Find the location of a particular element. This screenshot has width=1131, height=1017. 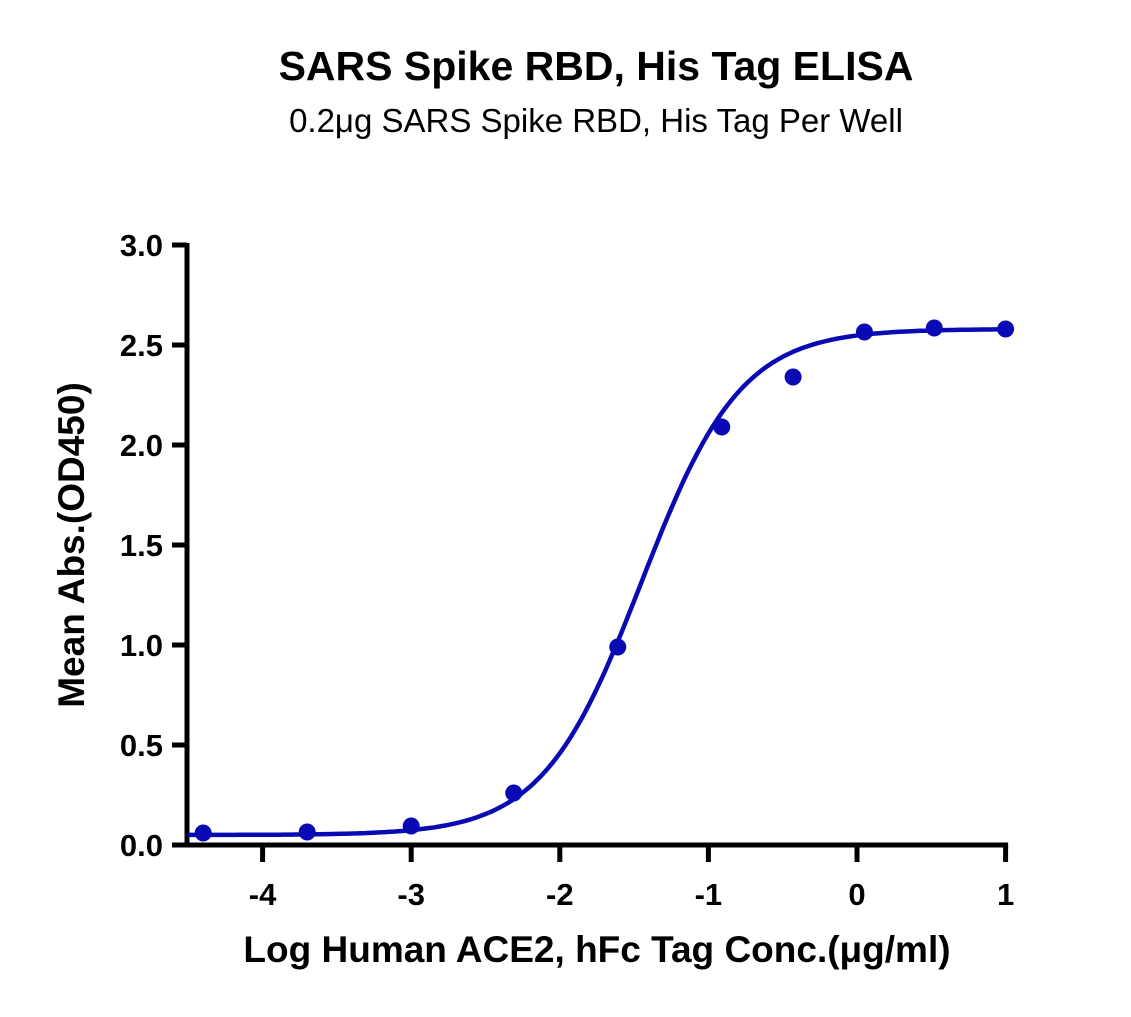

y-tick-label: 1.0 is located at coordinates (141, 645).